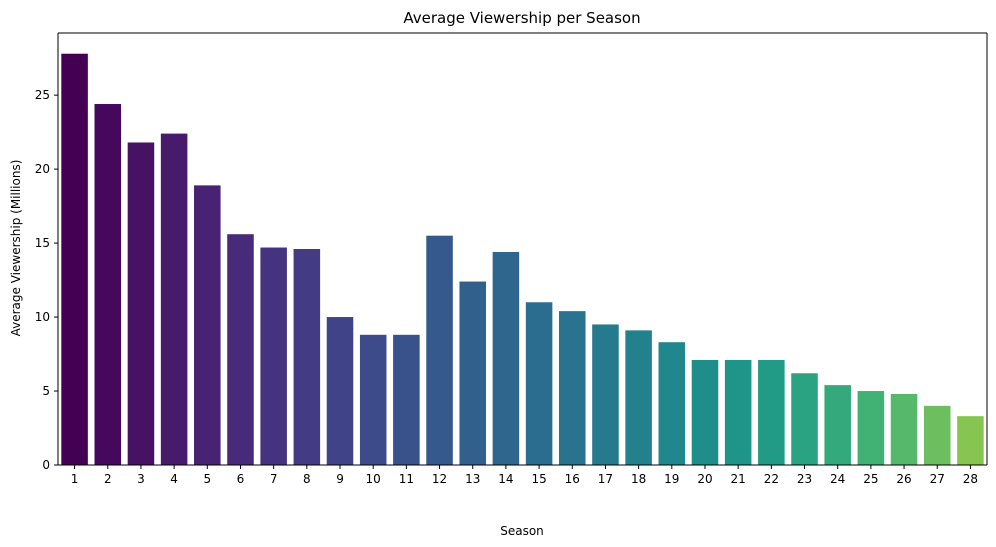  What do you see at coordinates (75, 479) in the screenshot?
I see `x-tick-label: 1` at bounding box center [75, 479].